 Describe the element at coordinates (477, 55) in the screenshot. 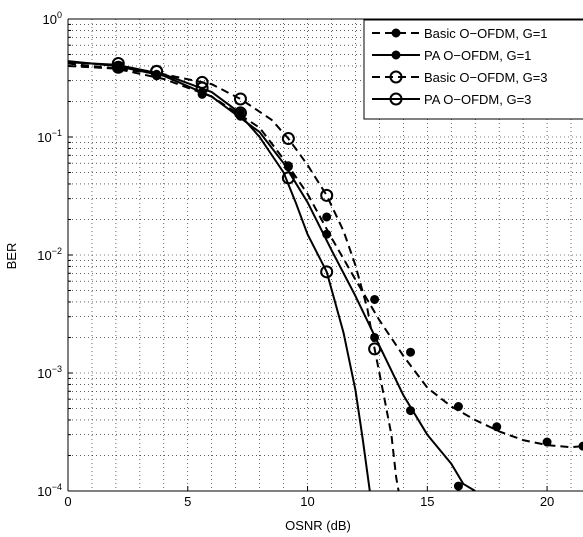

I see `legend-entry: PA O−OFDM, G=1` at that location.